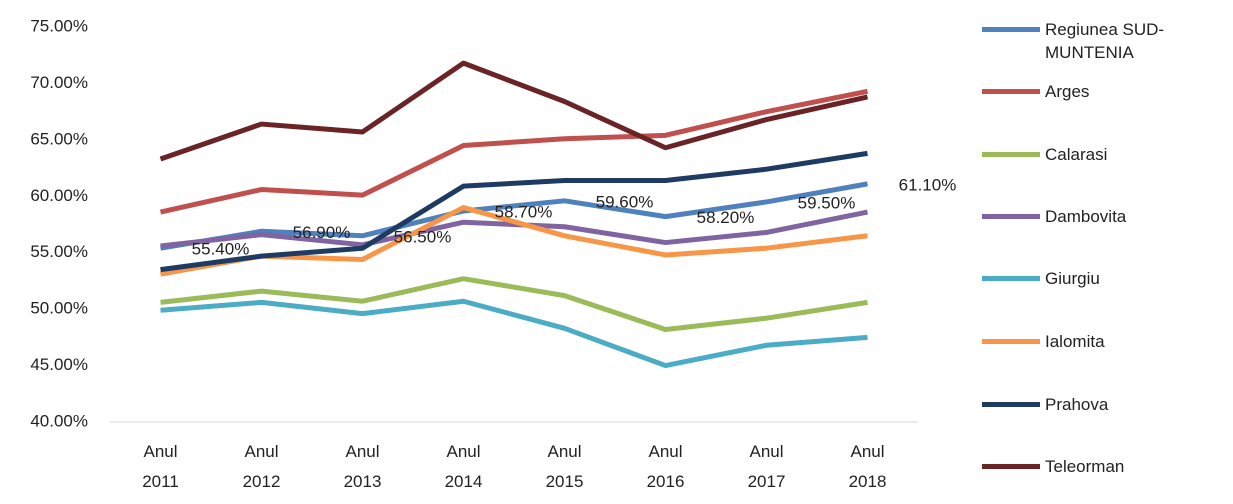  Describe the element at coordinates (827, 202) in the screenshot. I see `data-label: 59.50%` at that location.